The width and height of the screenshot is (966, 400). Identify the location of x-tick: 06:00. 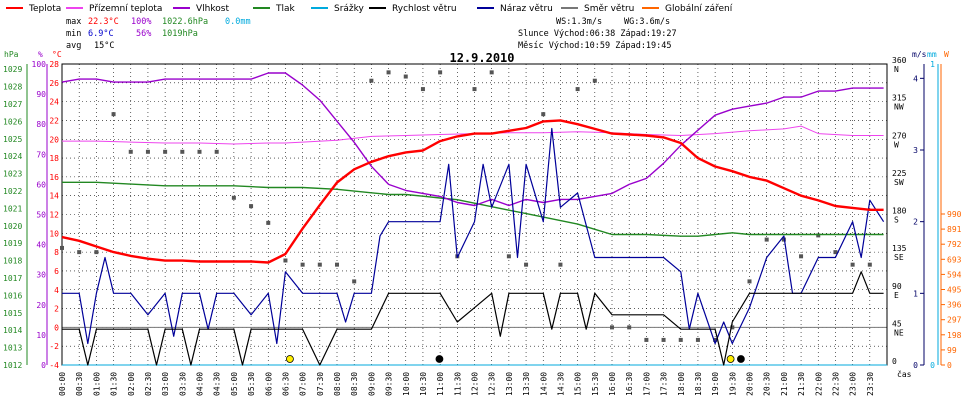
(268, 384).